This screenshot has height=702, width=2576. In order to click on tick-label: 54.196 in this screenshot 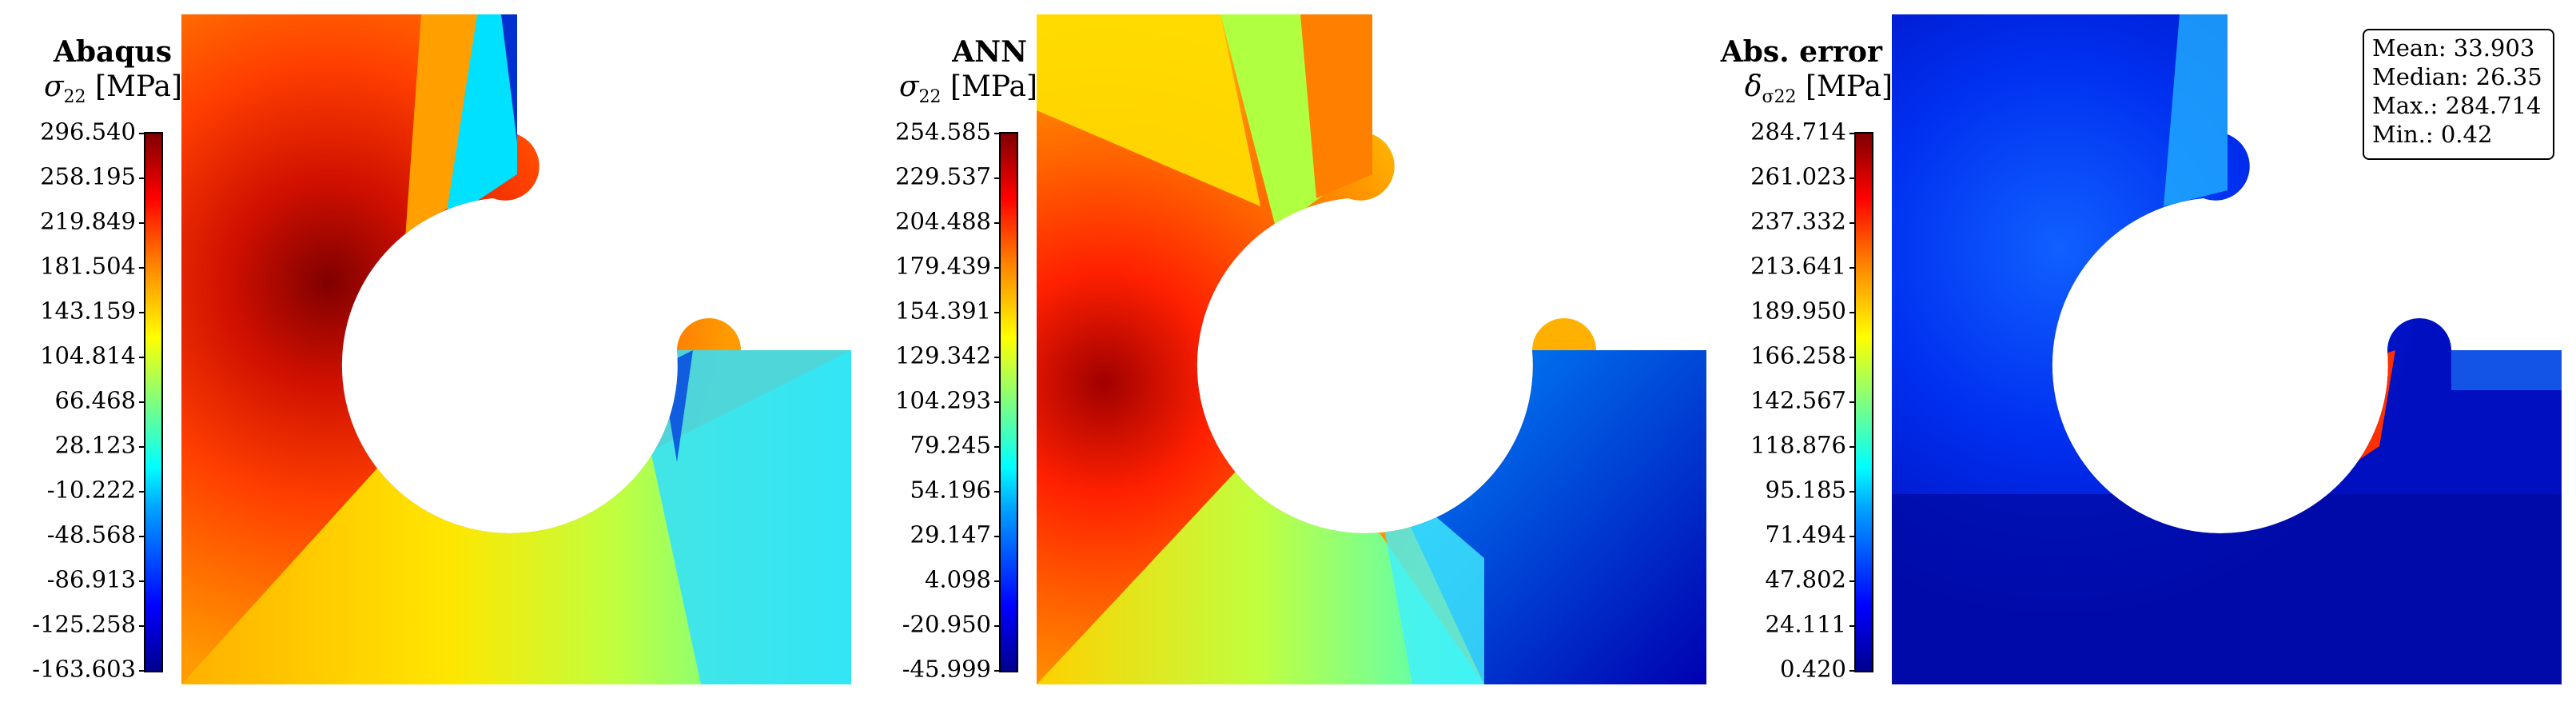, I will do `click(950, 490)`.